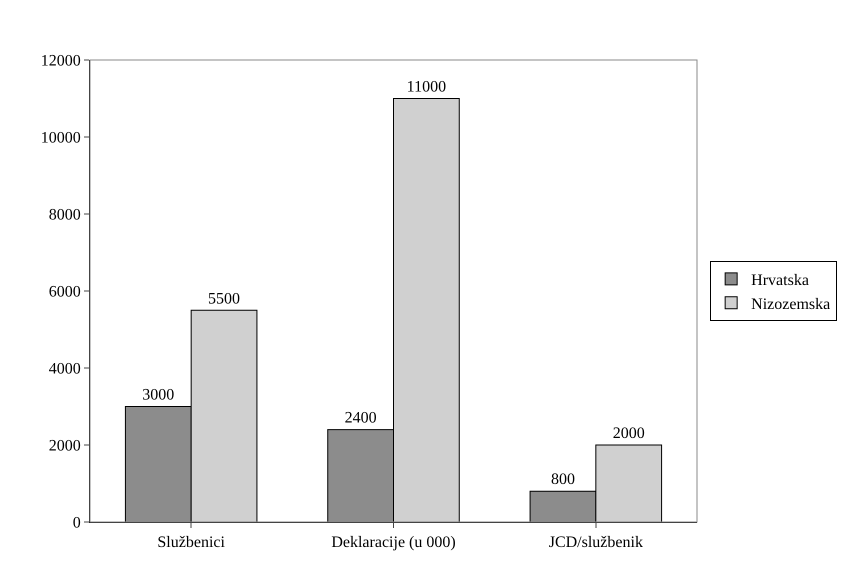  What do you see at coordinates (64, 215) in the screenshot?
I see `y-tick-label: 8000` at bounding box center [64, 215].